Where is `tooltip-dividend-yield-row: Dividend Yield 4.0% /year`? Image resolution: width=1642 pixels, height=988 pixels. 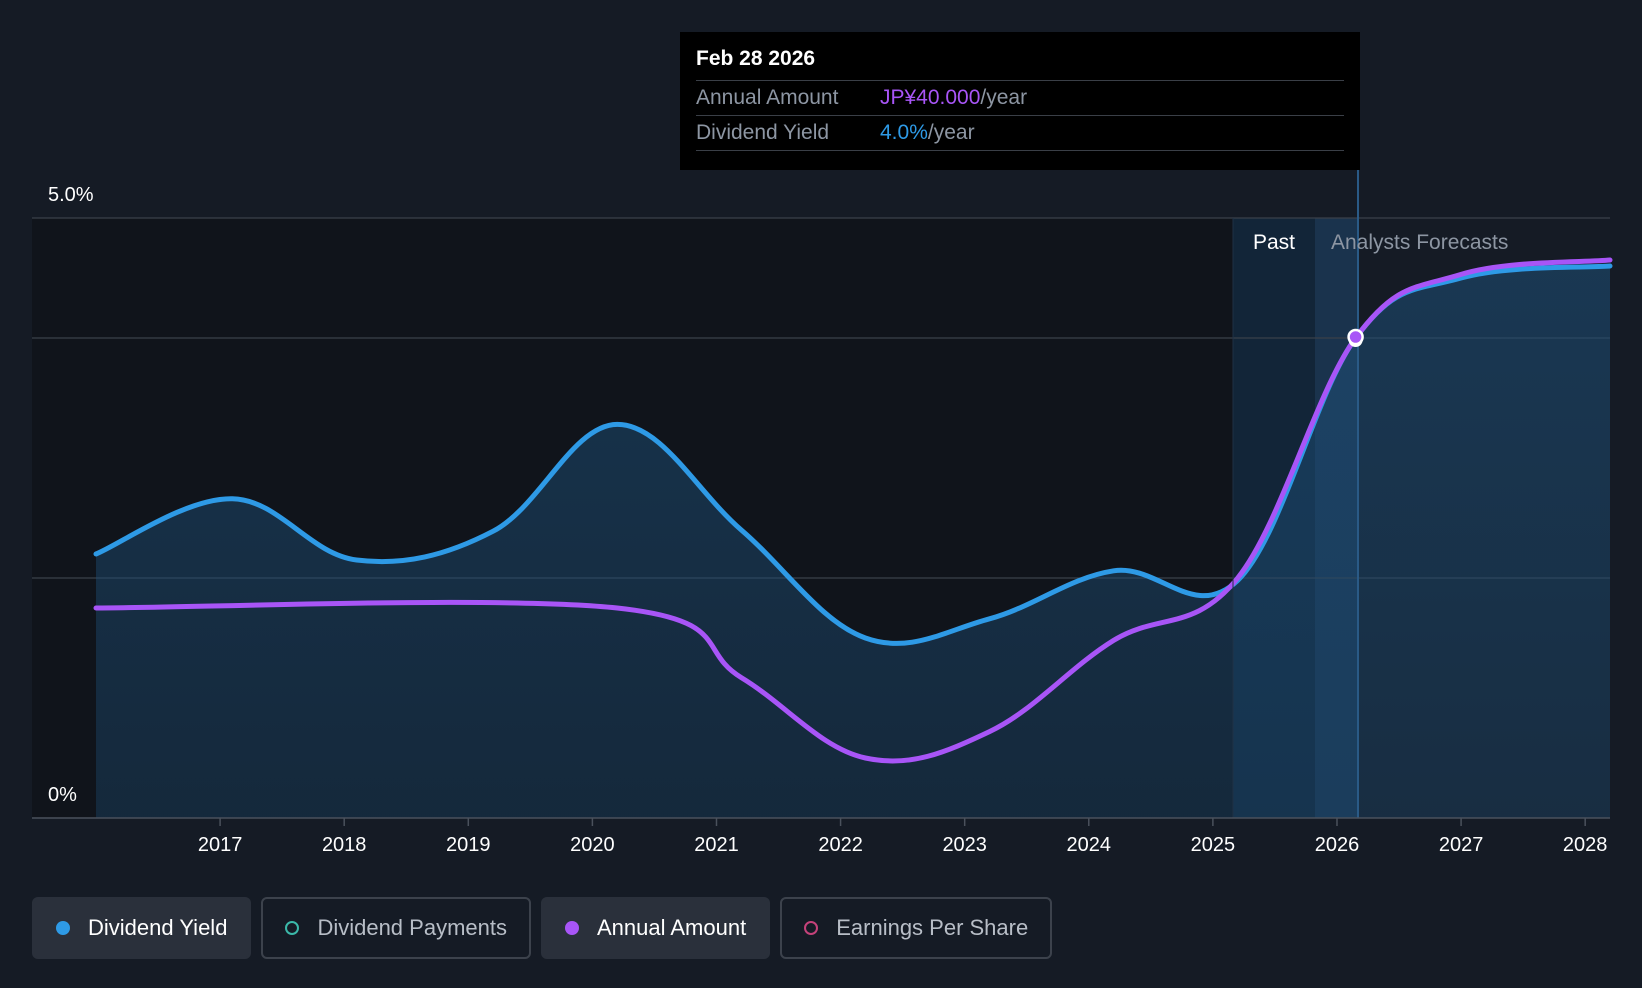
tooltip-dividend-yield-row: Dividend Yield 4.0% /year is located at coordinates (1020, 133).